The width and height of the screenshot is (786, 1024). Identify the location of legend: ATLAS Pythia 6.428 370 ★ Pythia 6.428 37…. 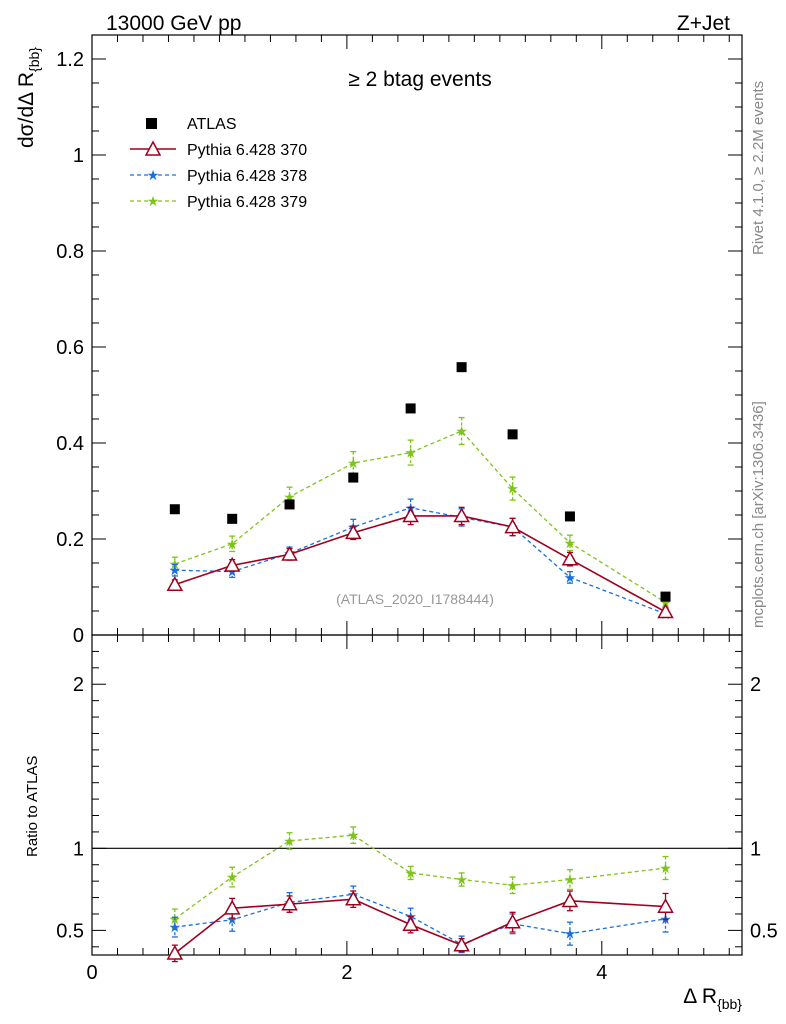
(218, 163).